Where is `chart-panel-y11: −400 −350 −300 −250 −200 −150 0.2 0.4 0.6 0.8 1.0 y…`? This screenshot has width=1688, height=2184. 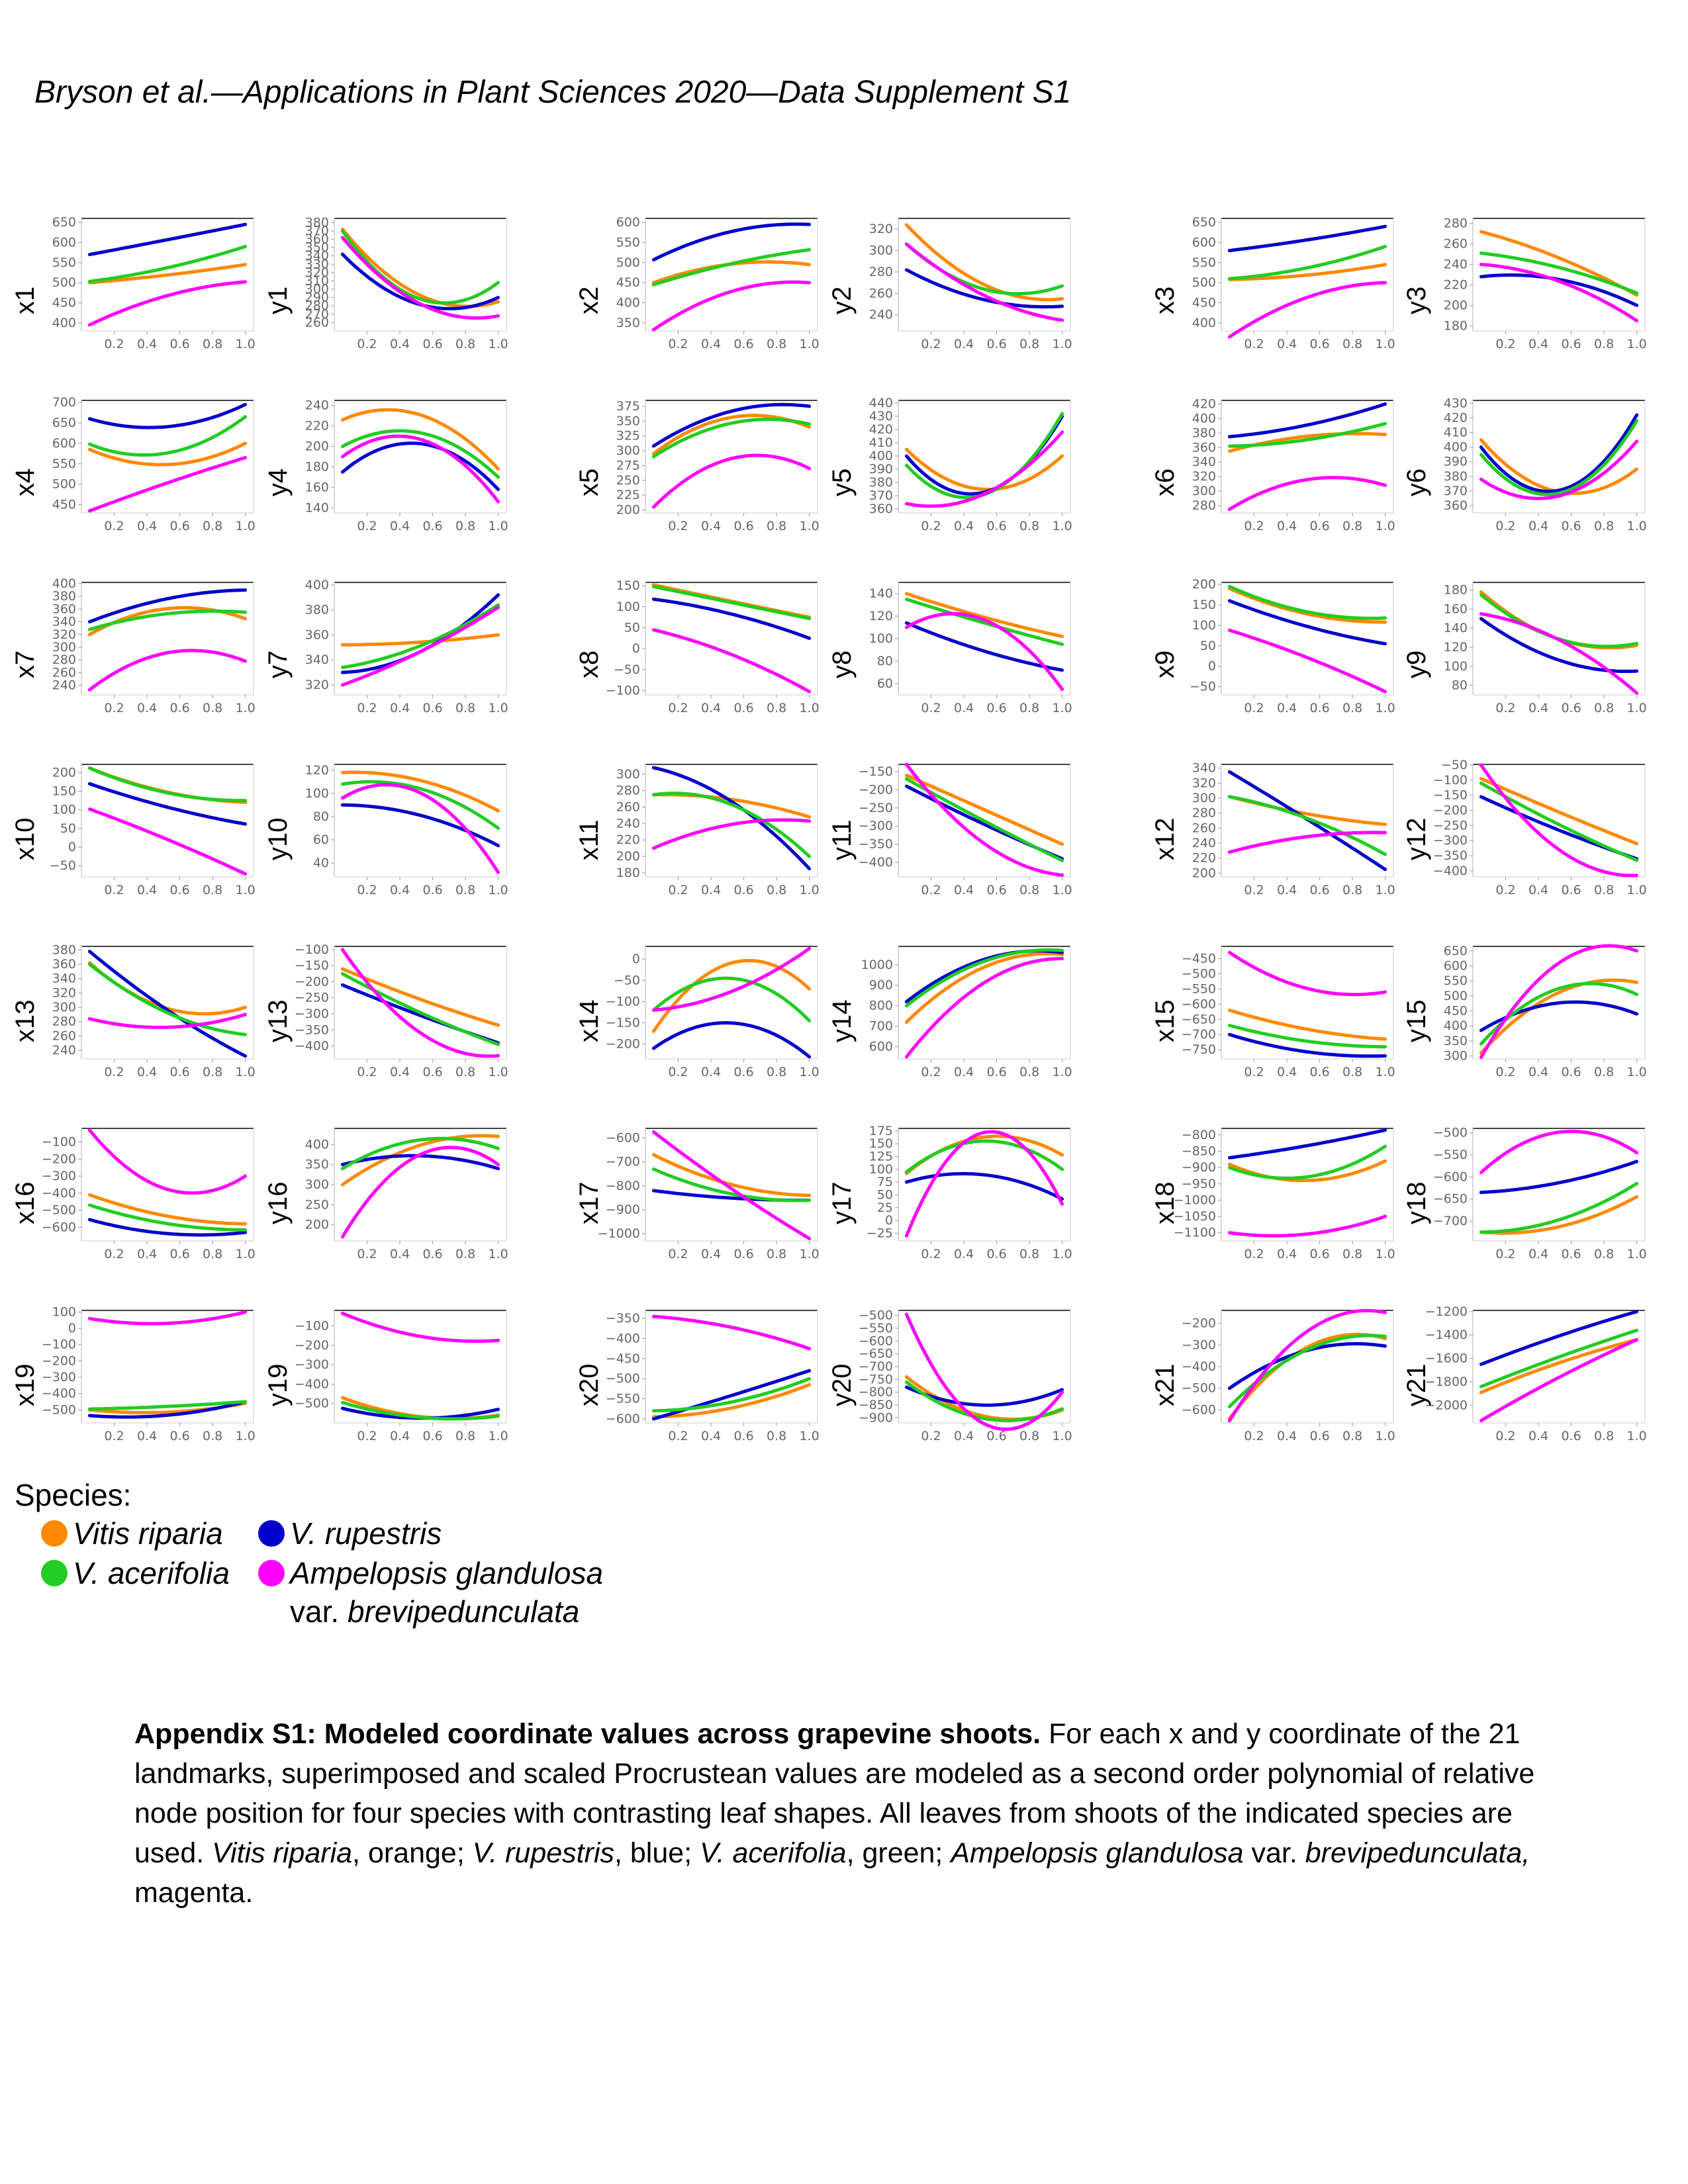
chart-panel-y11: −400 −350 −300 −250 −200 −150 0.2 0.4 0.6 0.8 1.0 y… is located at coordinates (963, 847).